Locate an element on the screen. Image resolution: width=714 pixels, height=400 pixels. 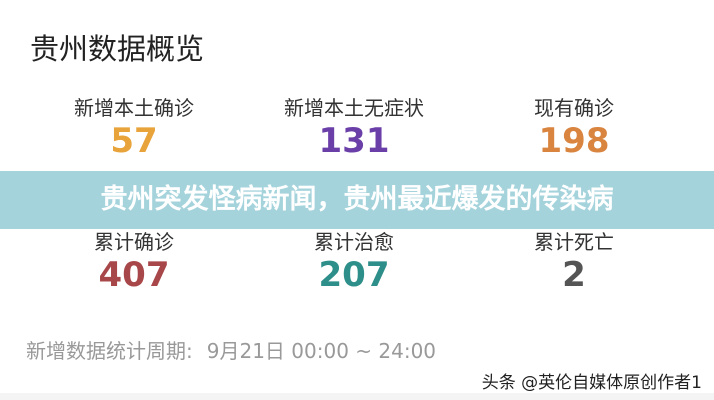
headline-text: 贵州突发怪病新闻，贵州最近爆发的传染病 is located at coordinates (357, 199).